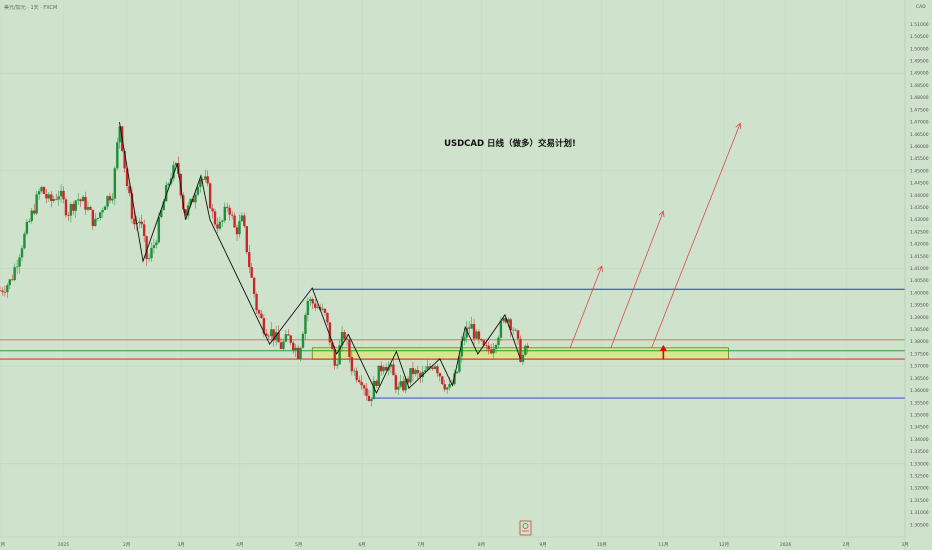 This screenshot has width=932, height=550. I want to click on y-tick-label: 1.41000, so click(919, 269).